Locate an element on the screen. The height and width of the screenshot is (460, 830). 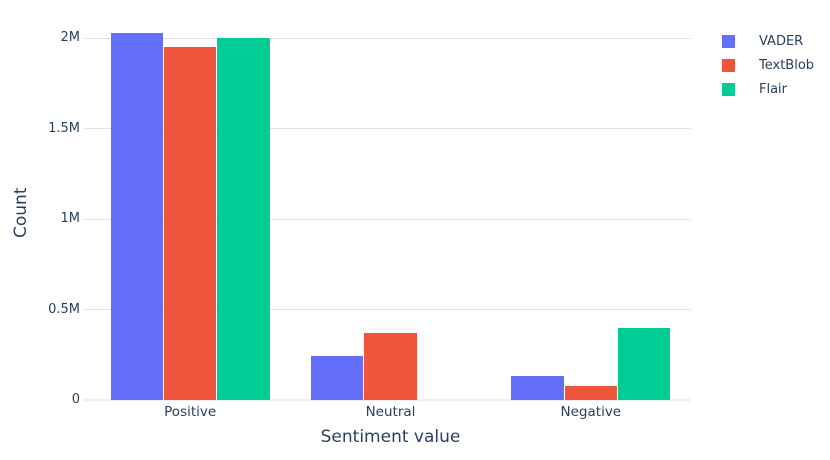
legend: VADER TextBlob Flair is located at coordinates (772, 66).